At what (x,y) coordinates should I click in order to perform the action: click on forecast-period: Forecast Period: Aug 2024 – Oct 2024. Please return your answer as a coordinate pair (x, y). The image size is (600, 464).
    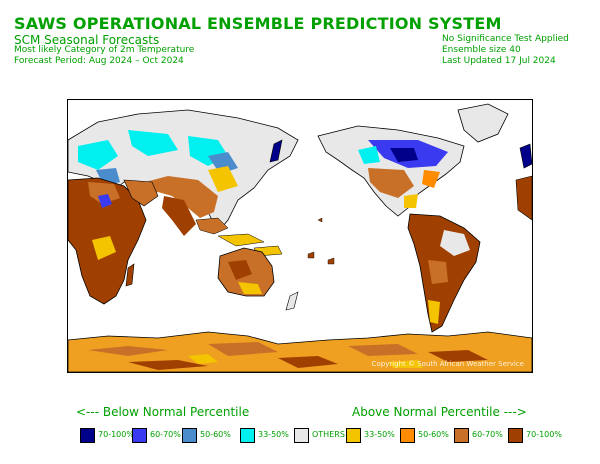
    Looking at the image, I should click on (99, 61).